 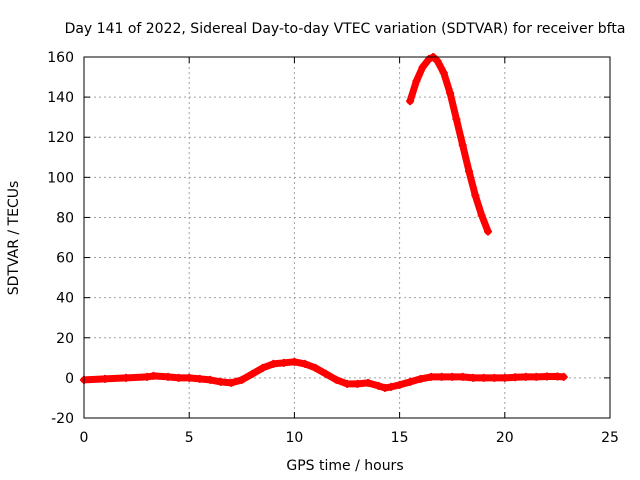 I want to click on y-tick-label: 20, so click(x=65, y=339).